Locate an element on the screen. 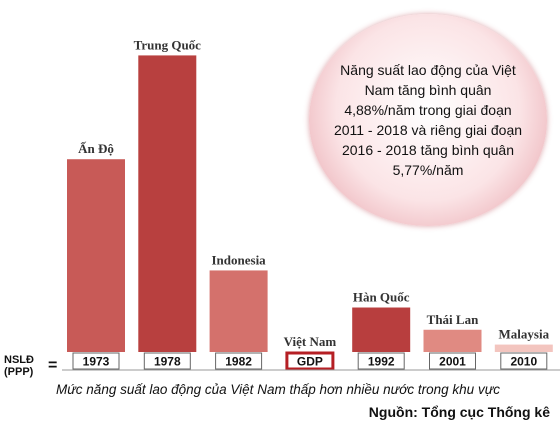 The image size is (560, 432). bar-label-3: Việt Nam is located at coordinates (310, 341).